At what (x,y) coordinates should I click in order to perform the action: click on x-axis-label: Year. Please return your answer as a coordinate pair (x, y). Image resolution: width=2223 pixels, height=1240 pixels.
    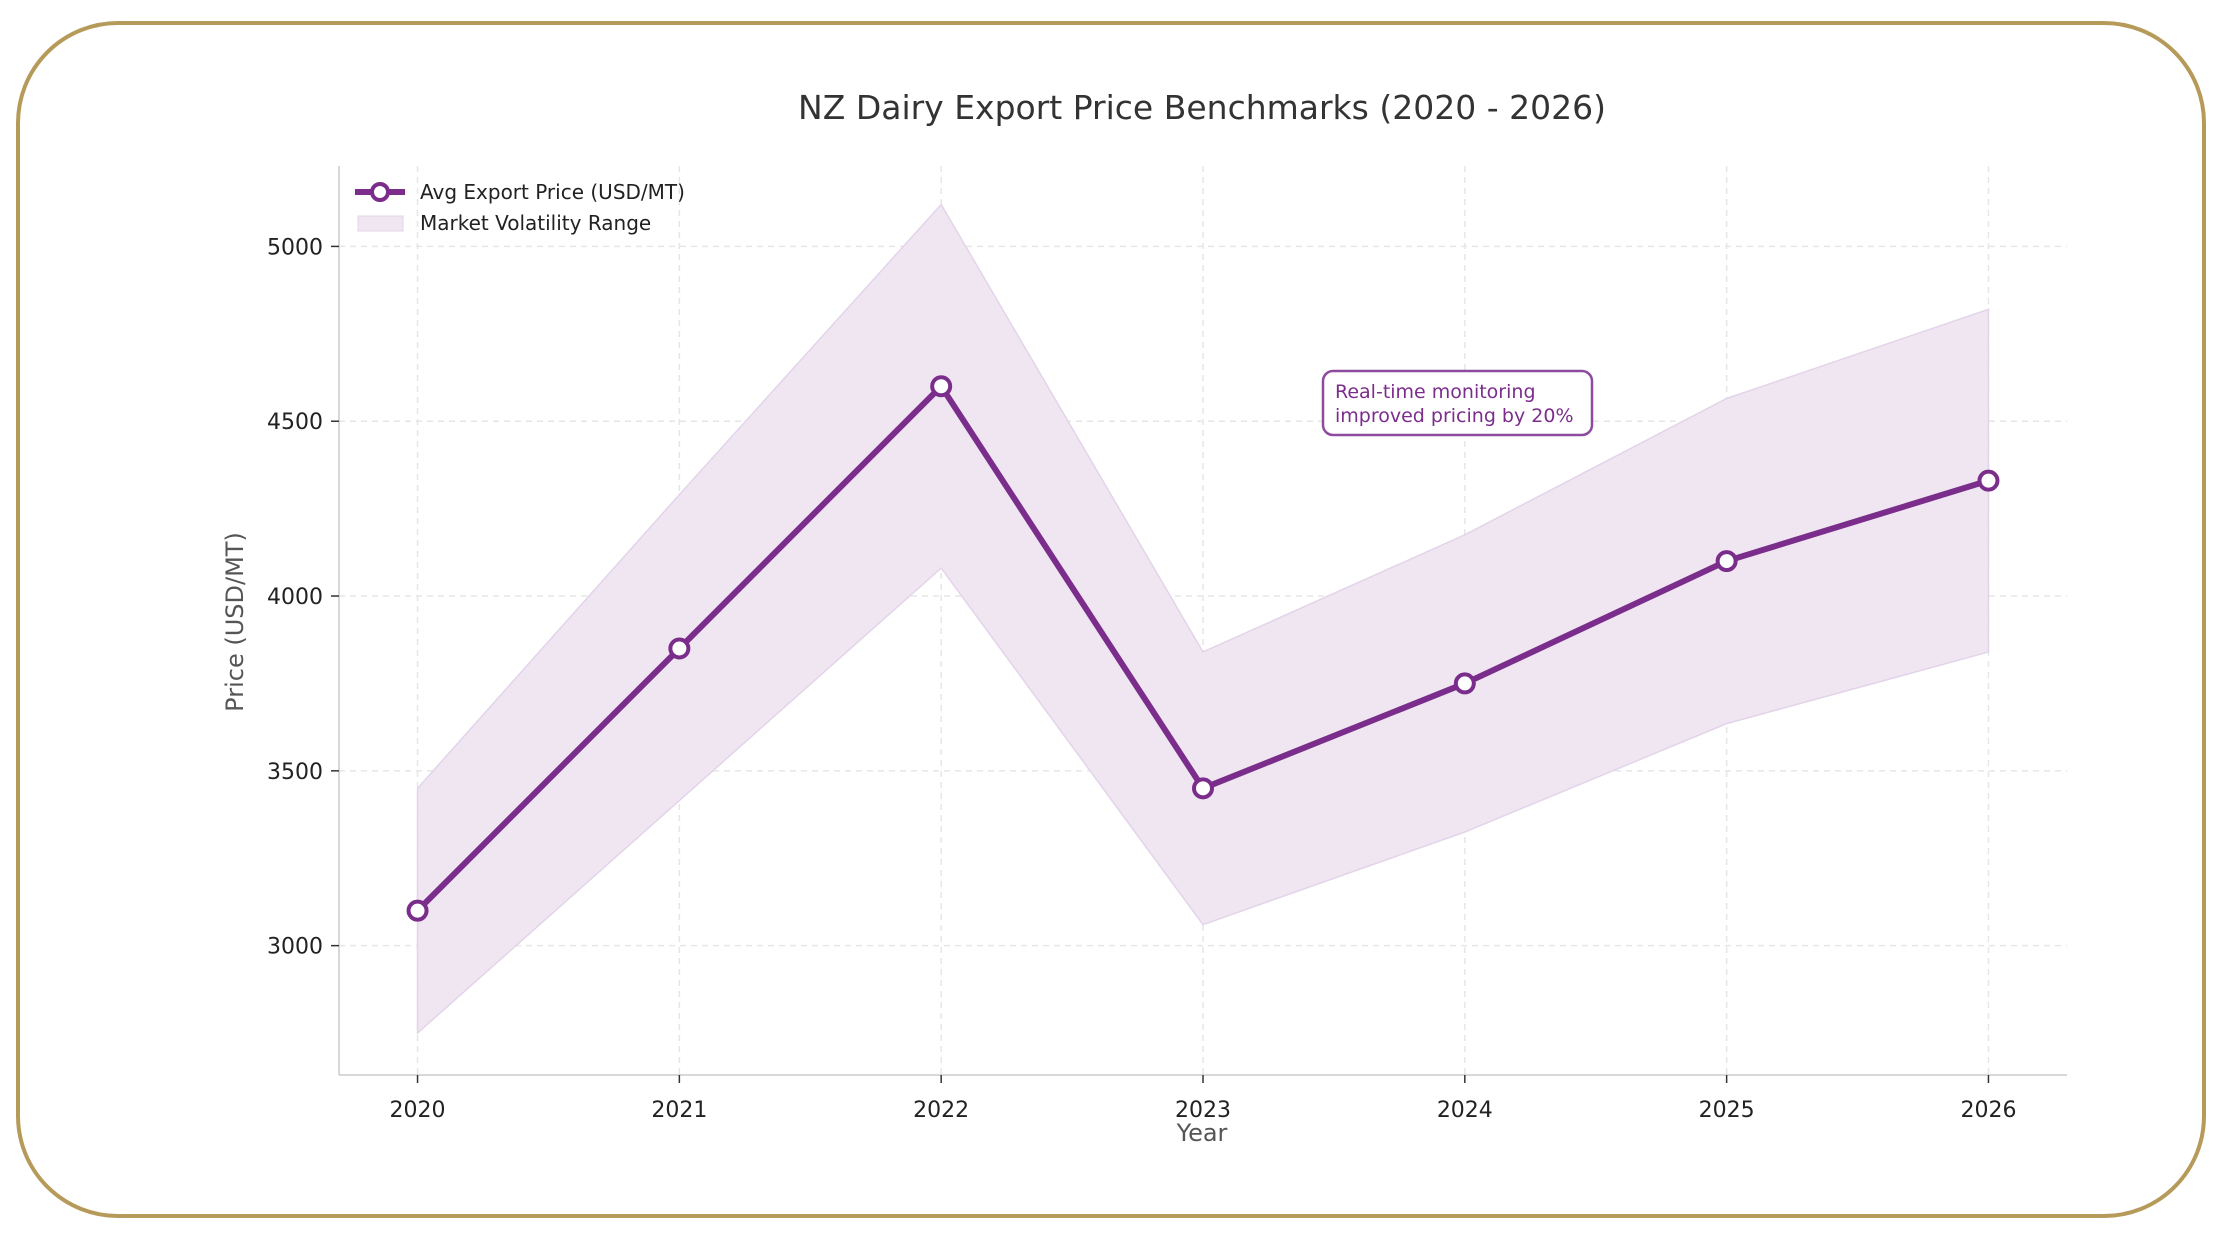
    Looking at the image, I should click on (1202, 1133).